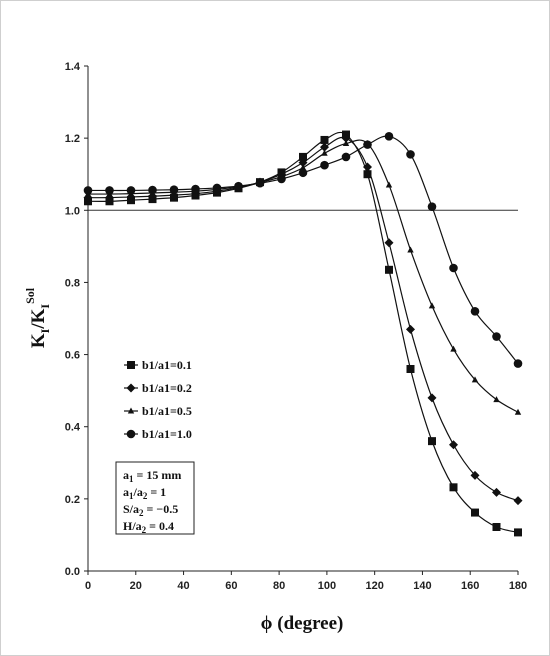 This screenshot has height=656, width=550. I want to click on legend-marker-square, so click(131, 365).